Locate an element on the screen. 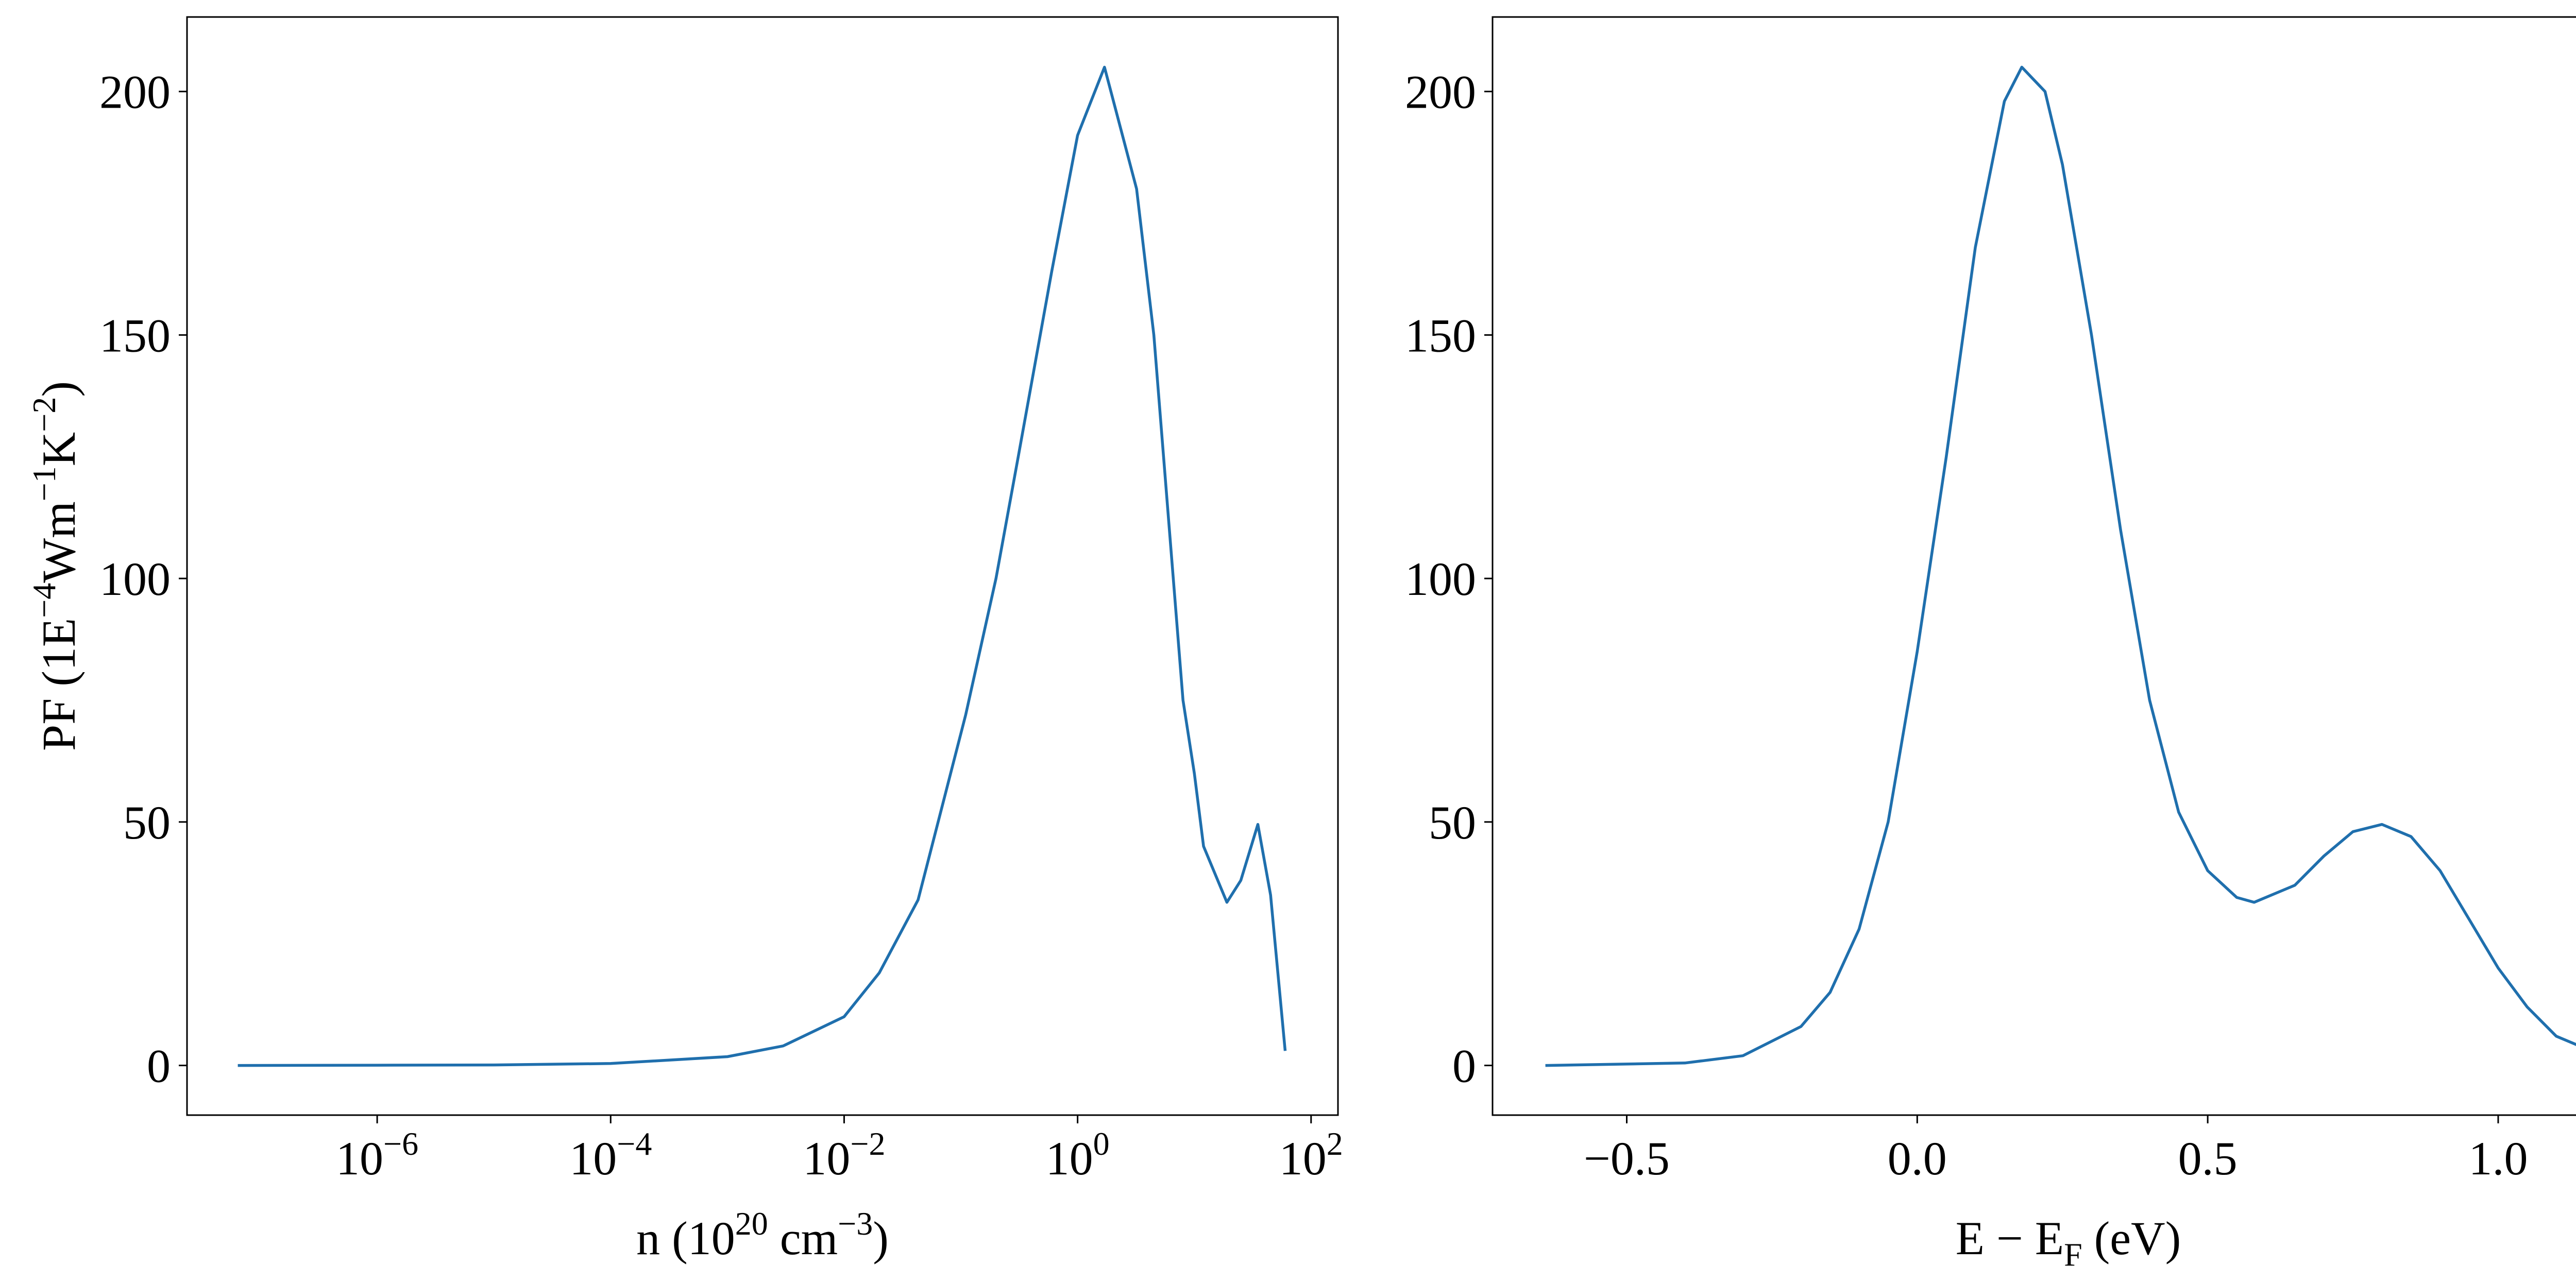  x-tick-label: 10⁻⁴ is located at coordinates (610, 1155).